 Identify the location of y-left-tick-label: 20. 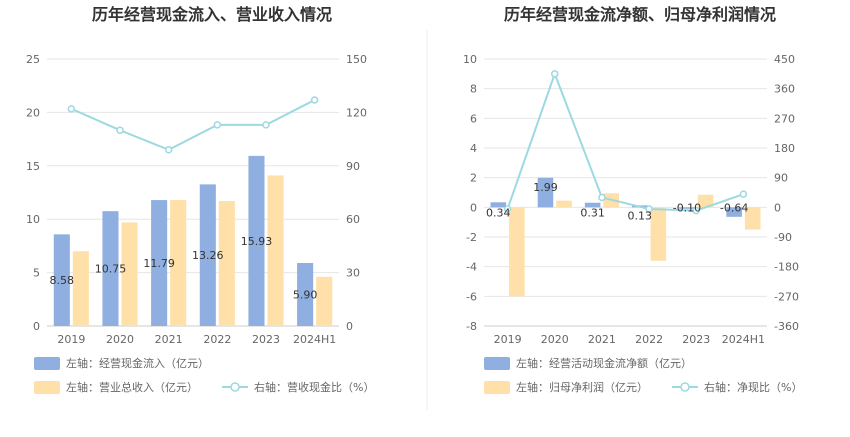
(33, 112).